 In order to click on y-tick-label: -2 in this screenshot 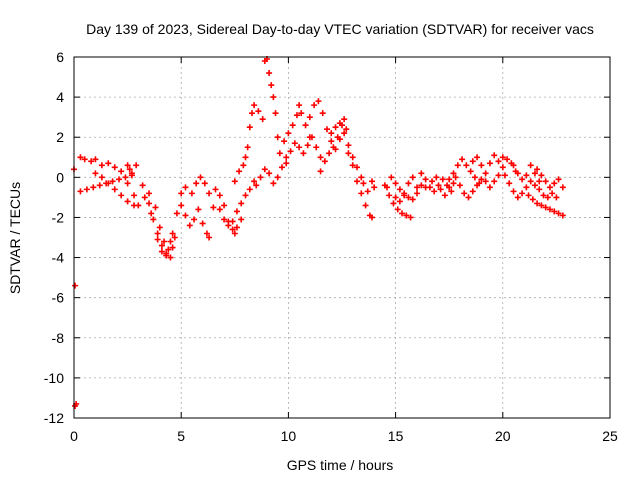, I will do `click(58, 217)`.